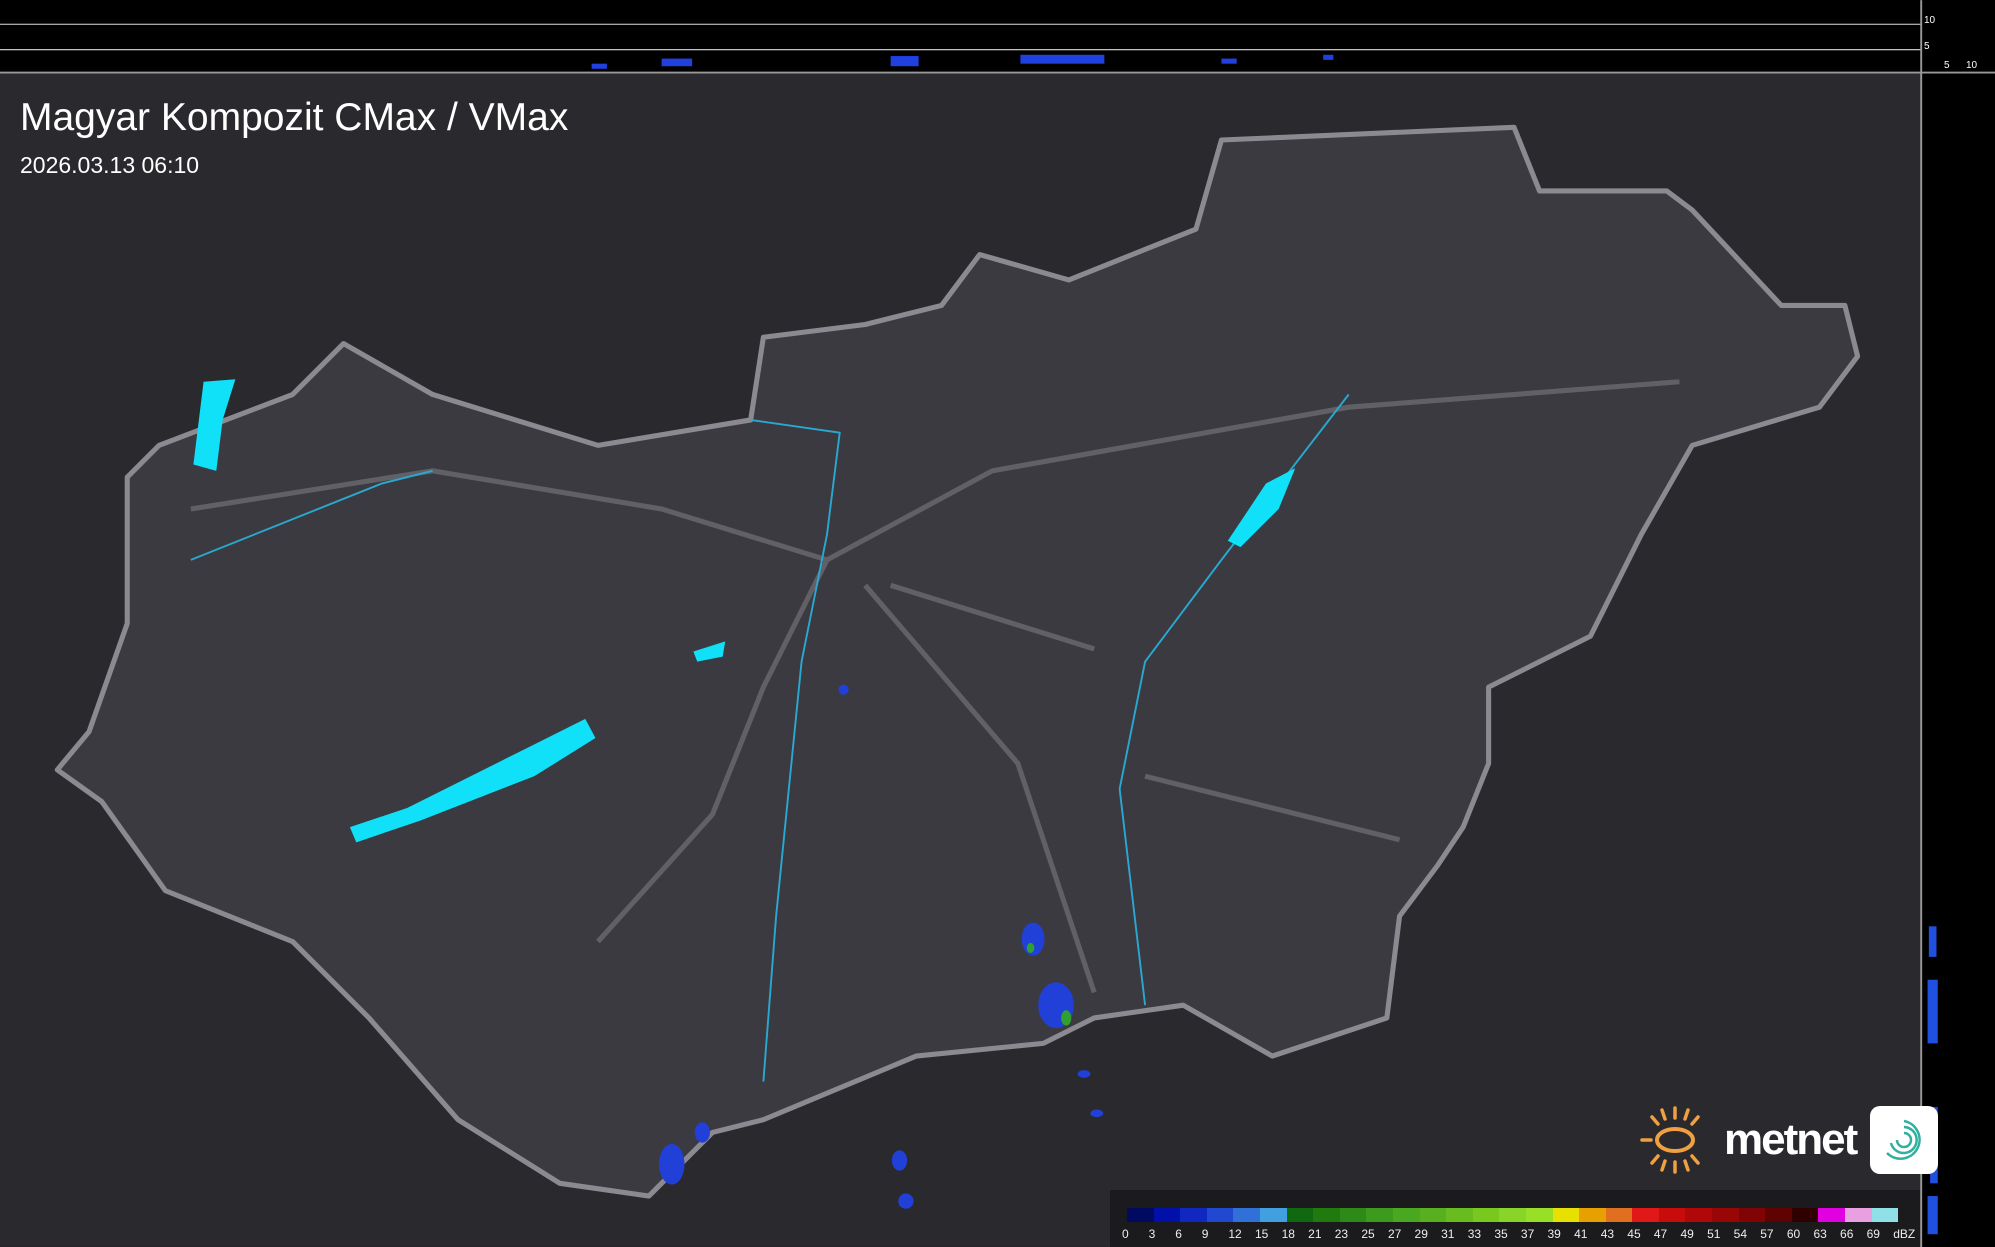 The image size is (1995, 1247). What do you see at coordinates (1205, 1234) in the screenshot?
I see `legend-label: 9` at bounding box center [1205, 1234].